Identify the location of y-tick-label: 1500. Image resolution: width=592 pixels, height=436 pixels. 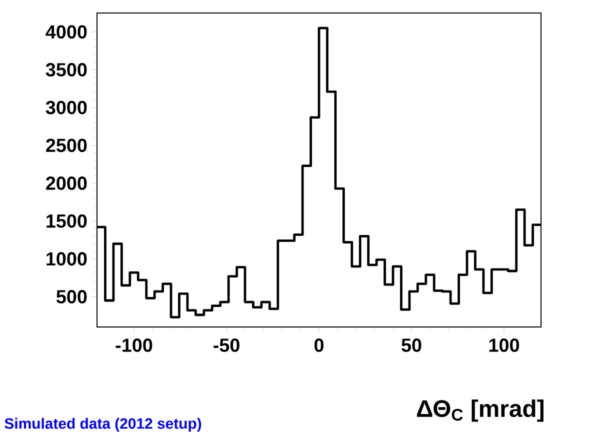
(66, 221).